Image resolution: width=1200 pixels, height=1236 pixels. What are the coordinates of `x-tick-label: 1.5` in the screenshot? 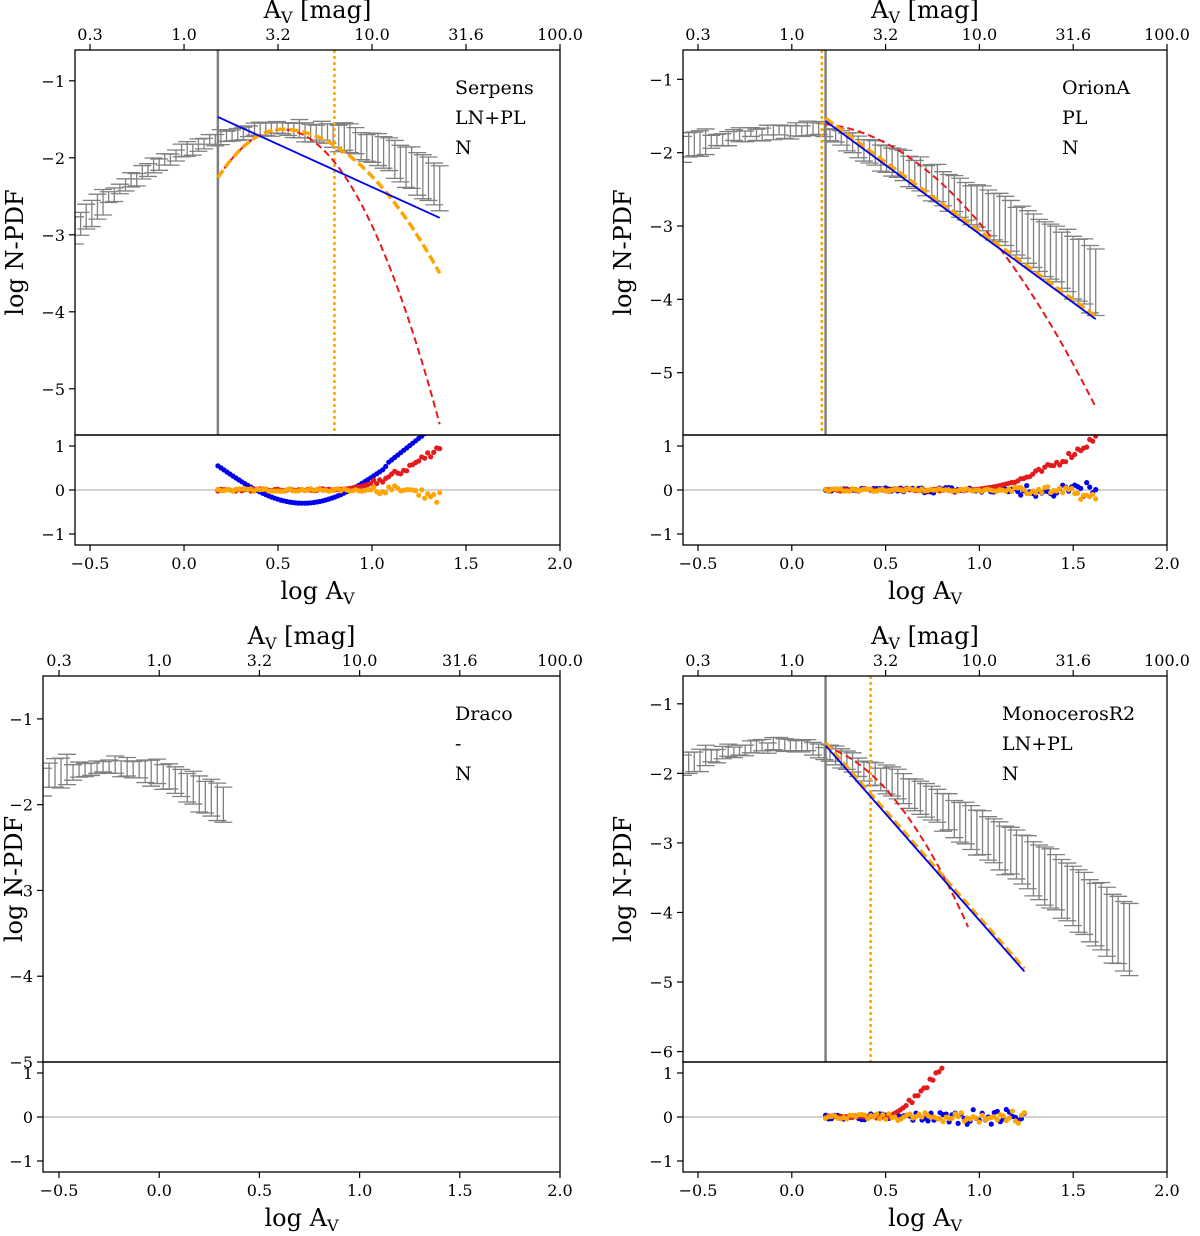 It's located at (459, 1190).